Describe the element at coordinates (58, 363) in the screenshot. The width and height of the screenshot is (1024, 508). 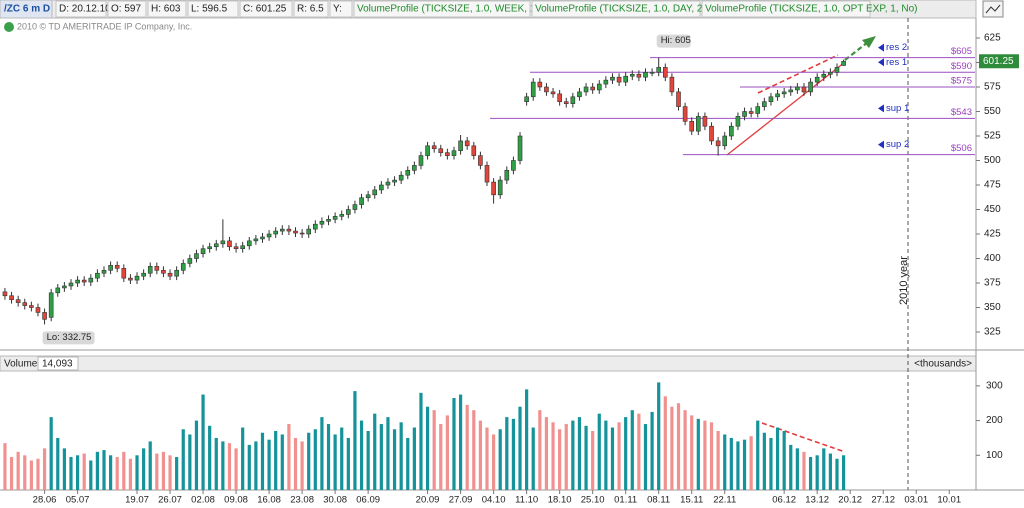
I see `volume-value-cell` at that location.